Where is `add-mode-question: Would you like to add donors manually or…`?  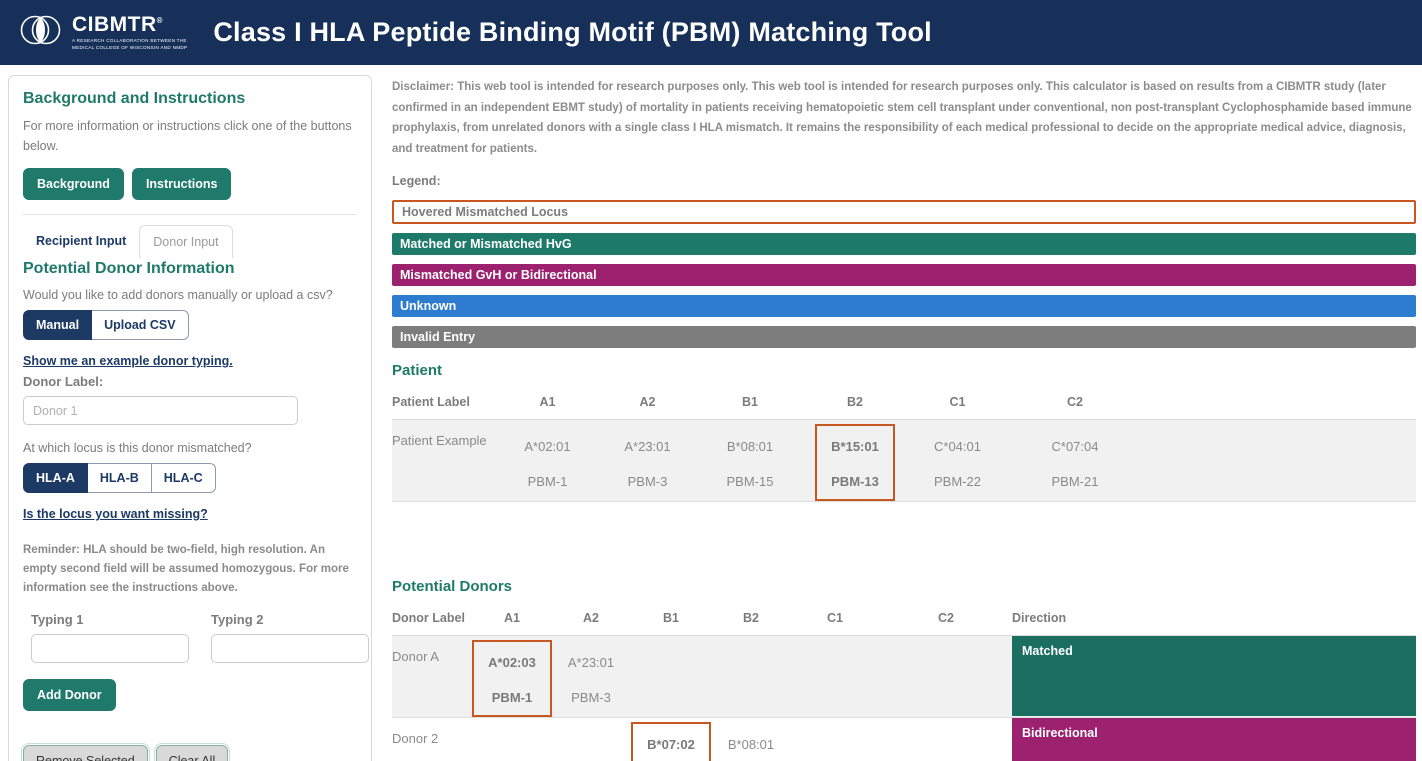
add-mode-question: Would you like to add donors manually or… is located at coordinates (178, 295).